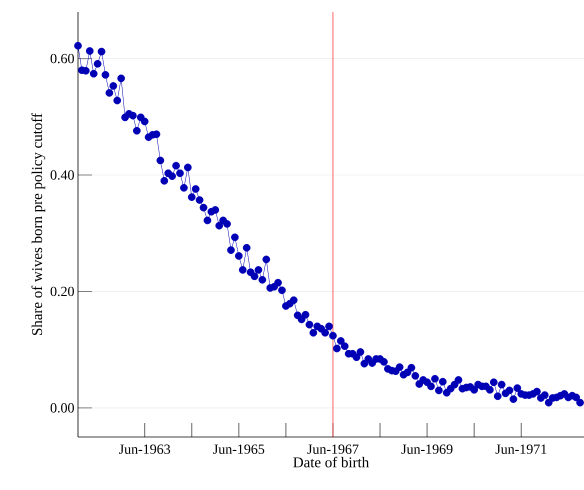  What do you see at coordinates (62, 59) in the screenshot?
I see `y-tick-label: 0.60` at bounding box center [62, 59].